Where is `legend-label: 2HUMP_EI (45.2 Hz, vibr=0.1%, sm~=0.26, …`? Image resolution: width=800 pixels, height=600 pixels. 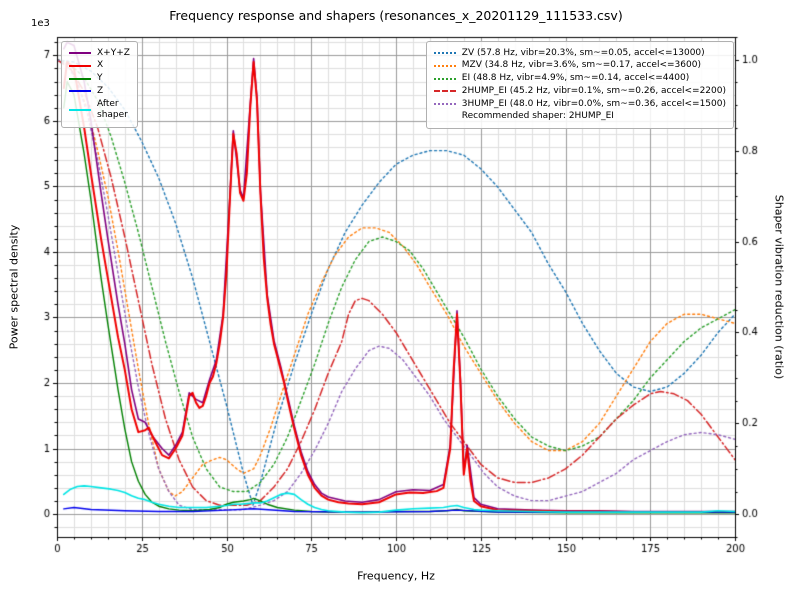 legend-label: 2HUMP_EI (45.2 Hz, vibr=0.1%, sm~=0.26, … is located at coordinates (593, 90).